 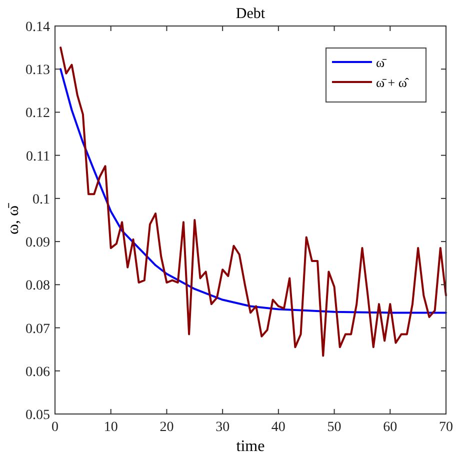 What do you see at coordinates (38, 286) in the screenshot?
I see `y-tick-label: 0.08` at bounding box center [38, 286].